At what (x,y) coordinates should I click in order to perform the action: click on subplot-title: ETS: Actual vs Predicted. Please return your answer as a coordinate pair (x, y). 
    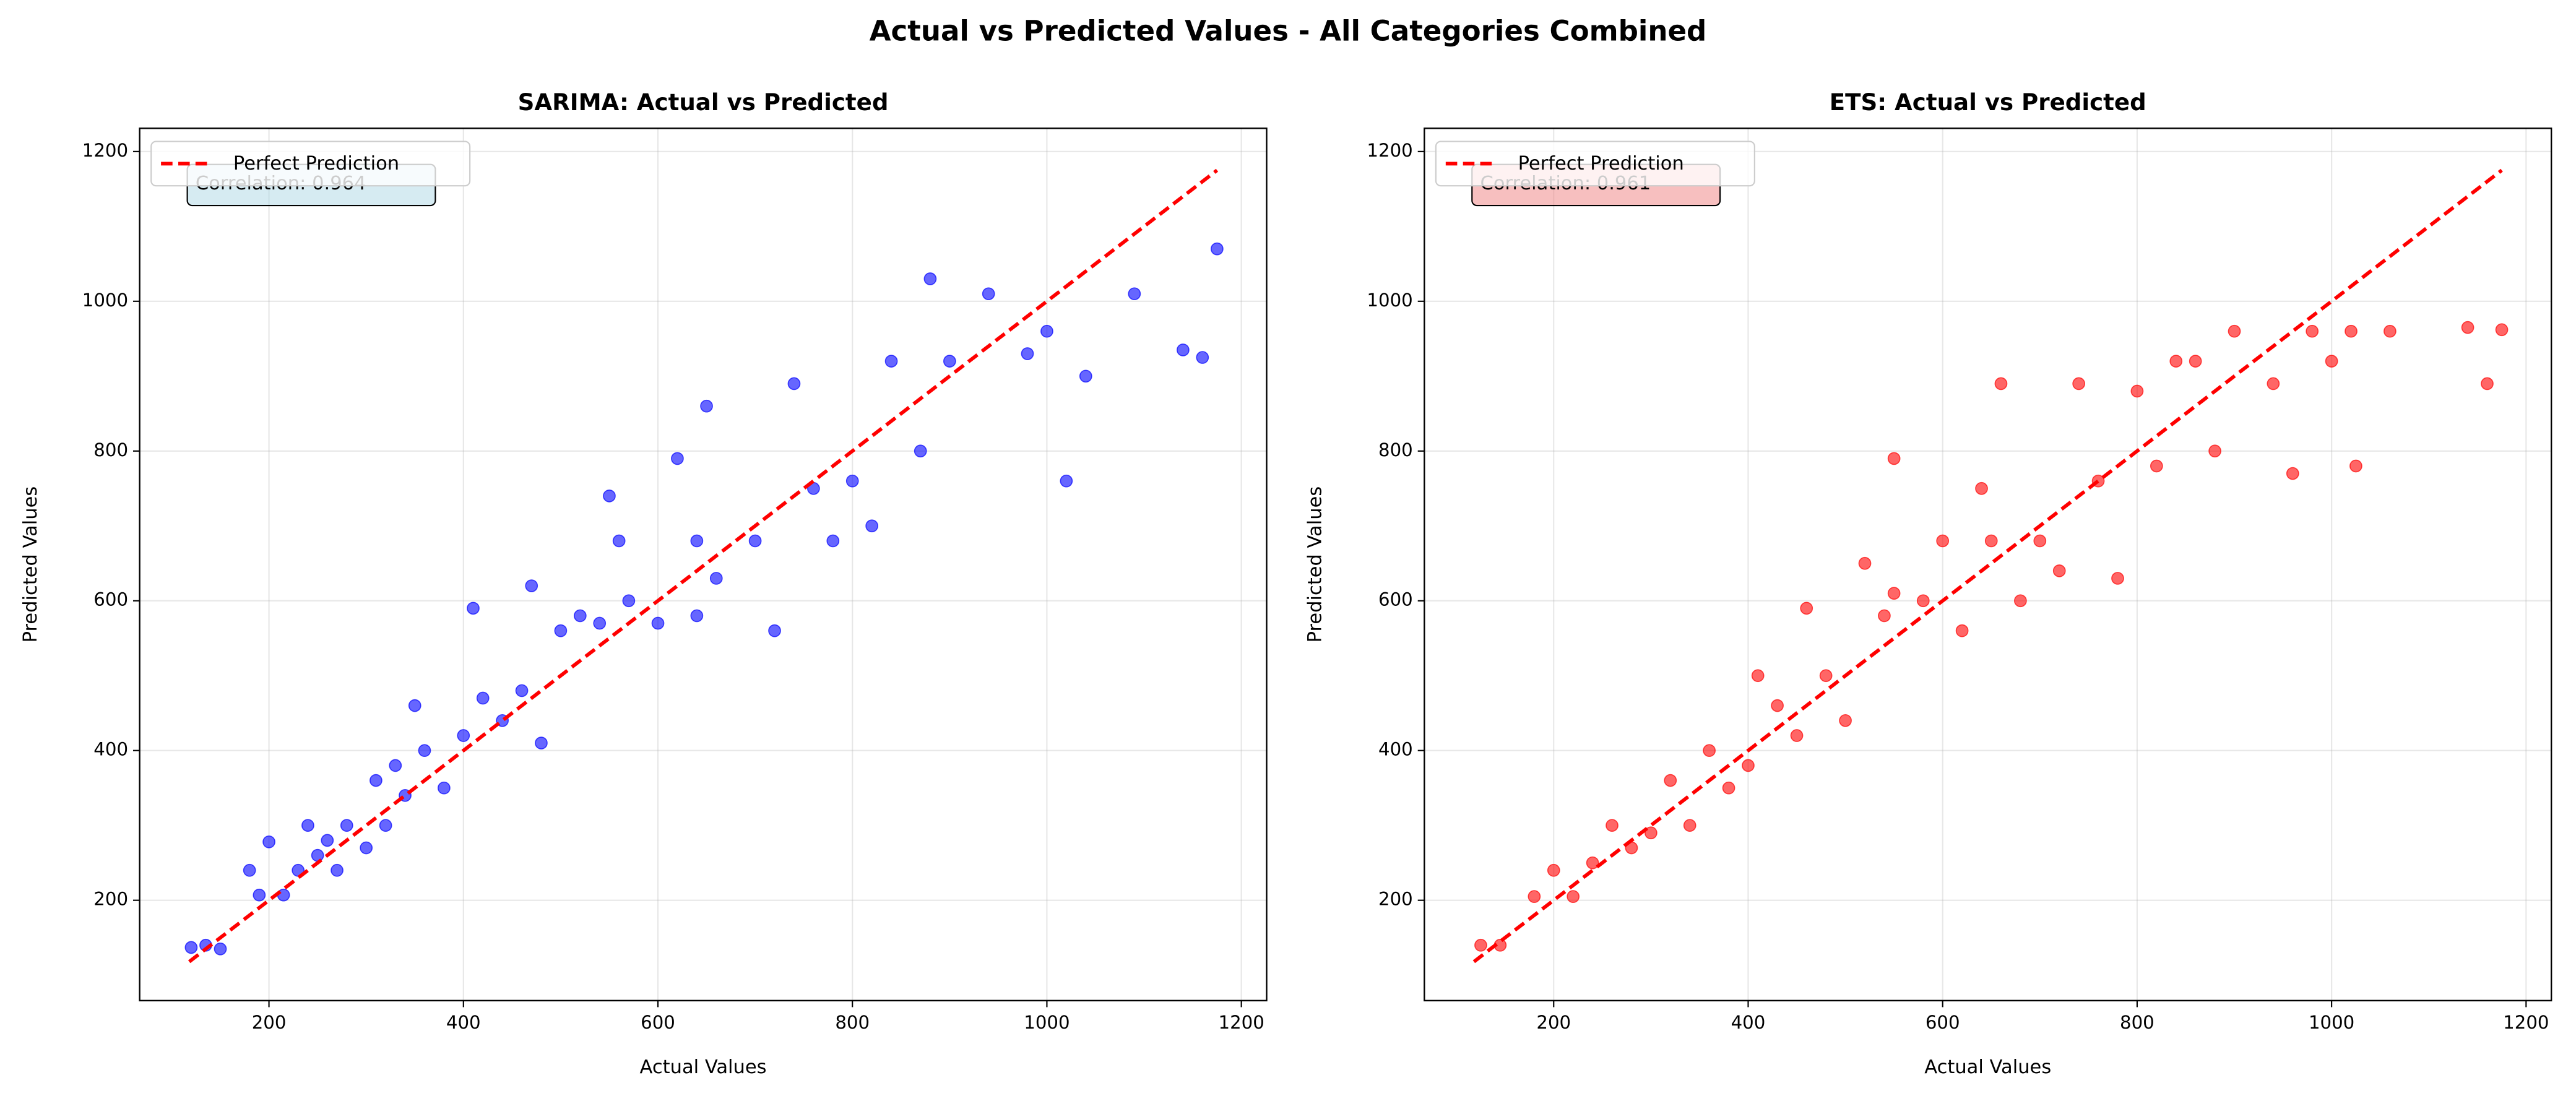
    Looking at the image, I should click on (1988, 102).